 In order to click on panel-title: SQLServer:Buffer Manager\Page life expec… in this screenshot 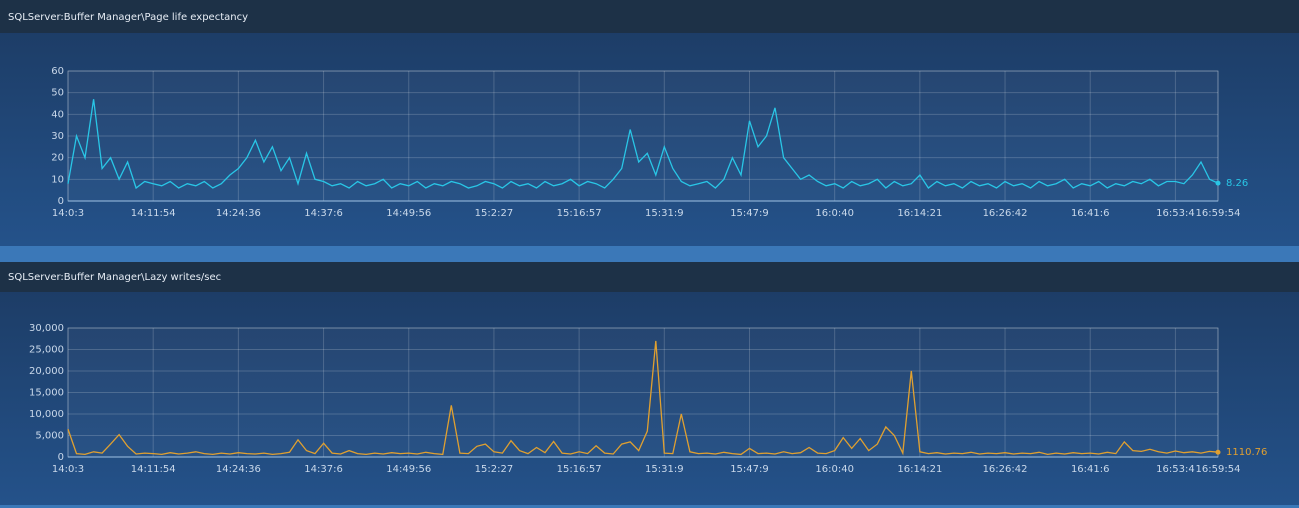, I will do `click(128, 17)`.